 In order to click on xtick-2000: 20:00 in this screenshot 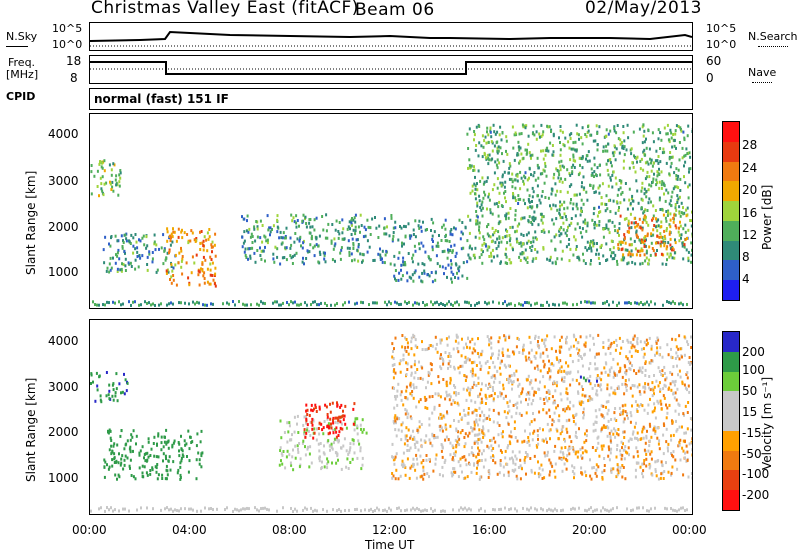, I will do `click(589, 530)`.